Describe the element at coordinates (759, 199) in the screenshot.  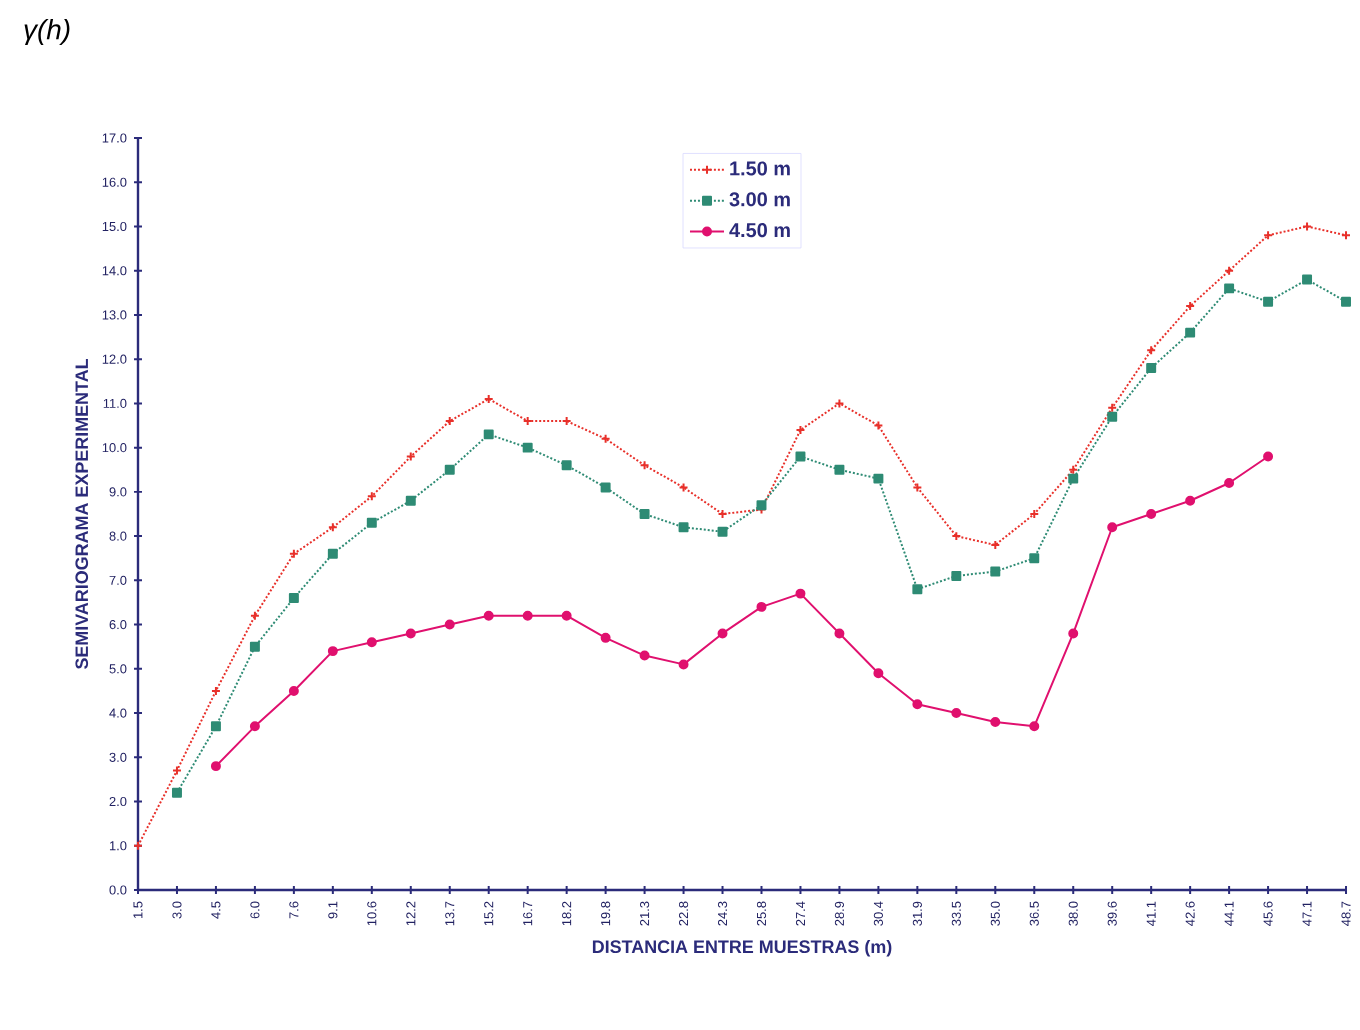
I see `legend-label: 3.00 m` at that location.